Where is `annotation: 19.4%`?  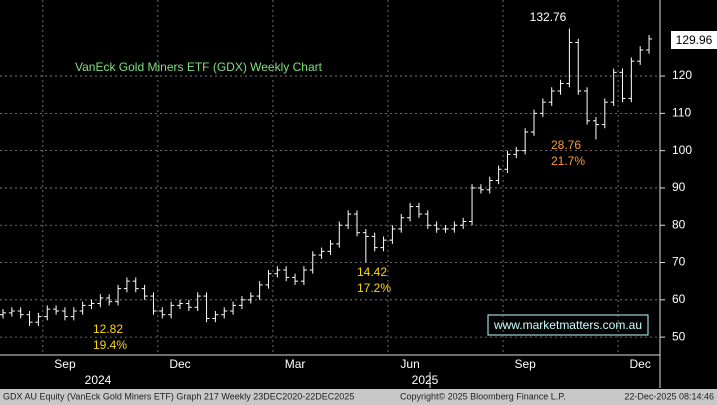
annotation: 19.4% is located at coordinates (110, 345).